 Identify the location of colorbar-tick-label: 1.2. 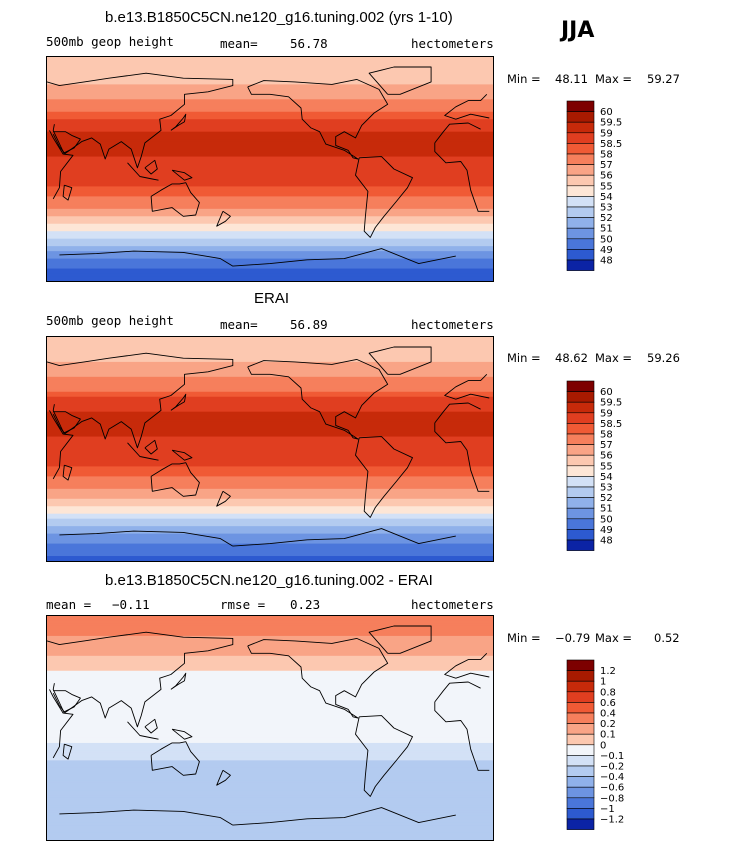
(608, 671).